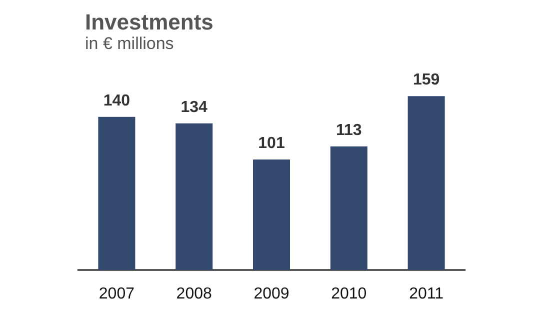 This screenshot has width=550, height=320. I want to click on x-tick-label: 2011, so click(426, 294).